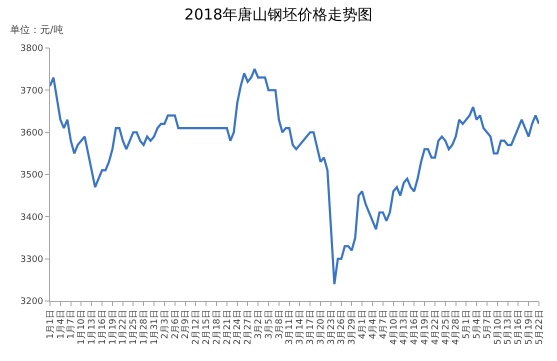 The height and width of the screenshot is (361, 557). What do you see at coordinates (353, 327) in the screenshot?
I see `x-tick-label: 3月29日` at bounding box center [353, 327].